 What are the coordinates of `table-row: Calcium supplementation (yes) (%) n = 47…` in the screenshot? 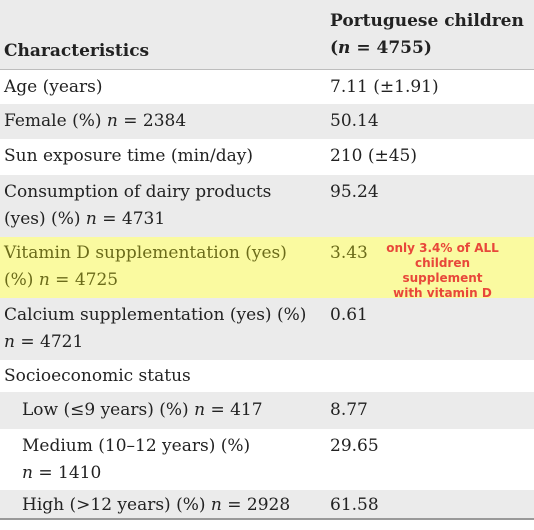 It's located at (267, 329).